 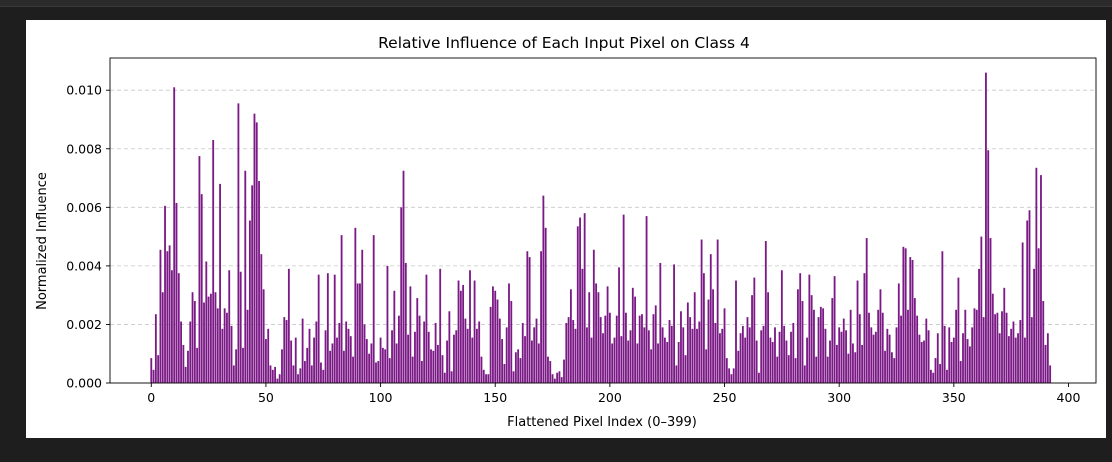 I want to click on window-top-strip, so click(x=556, y=3).